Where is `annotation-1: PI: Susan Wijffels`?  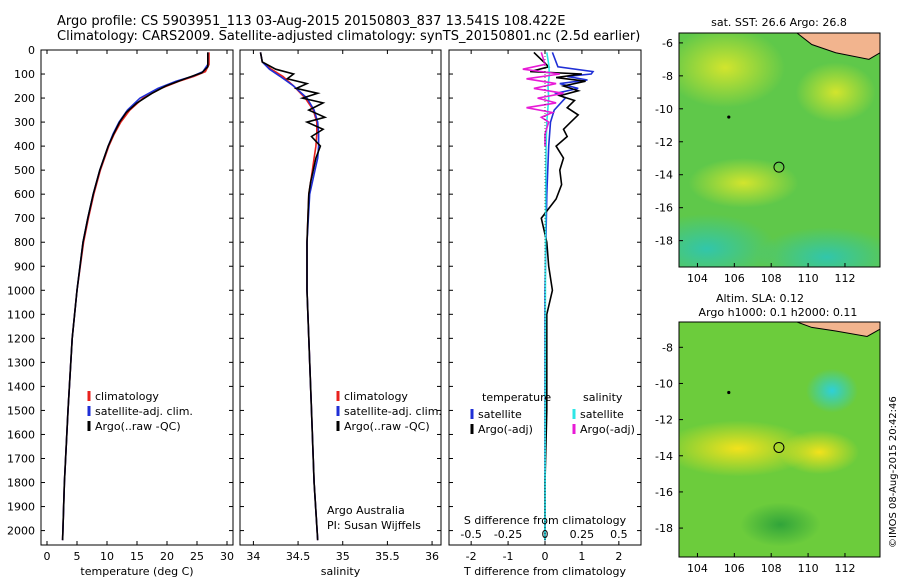 annotation-1: PI: Susan Wijffels is located at coordinates (374, 525).